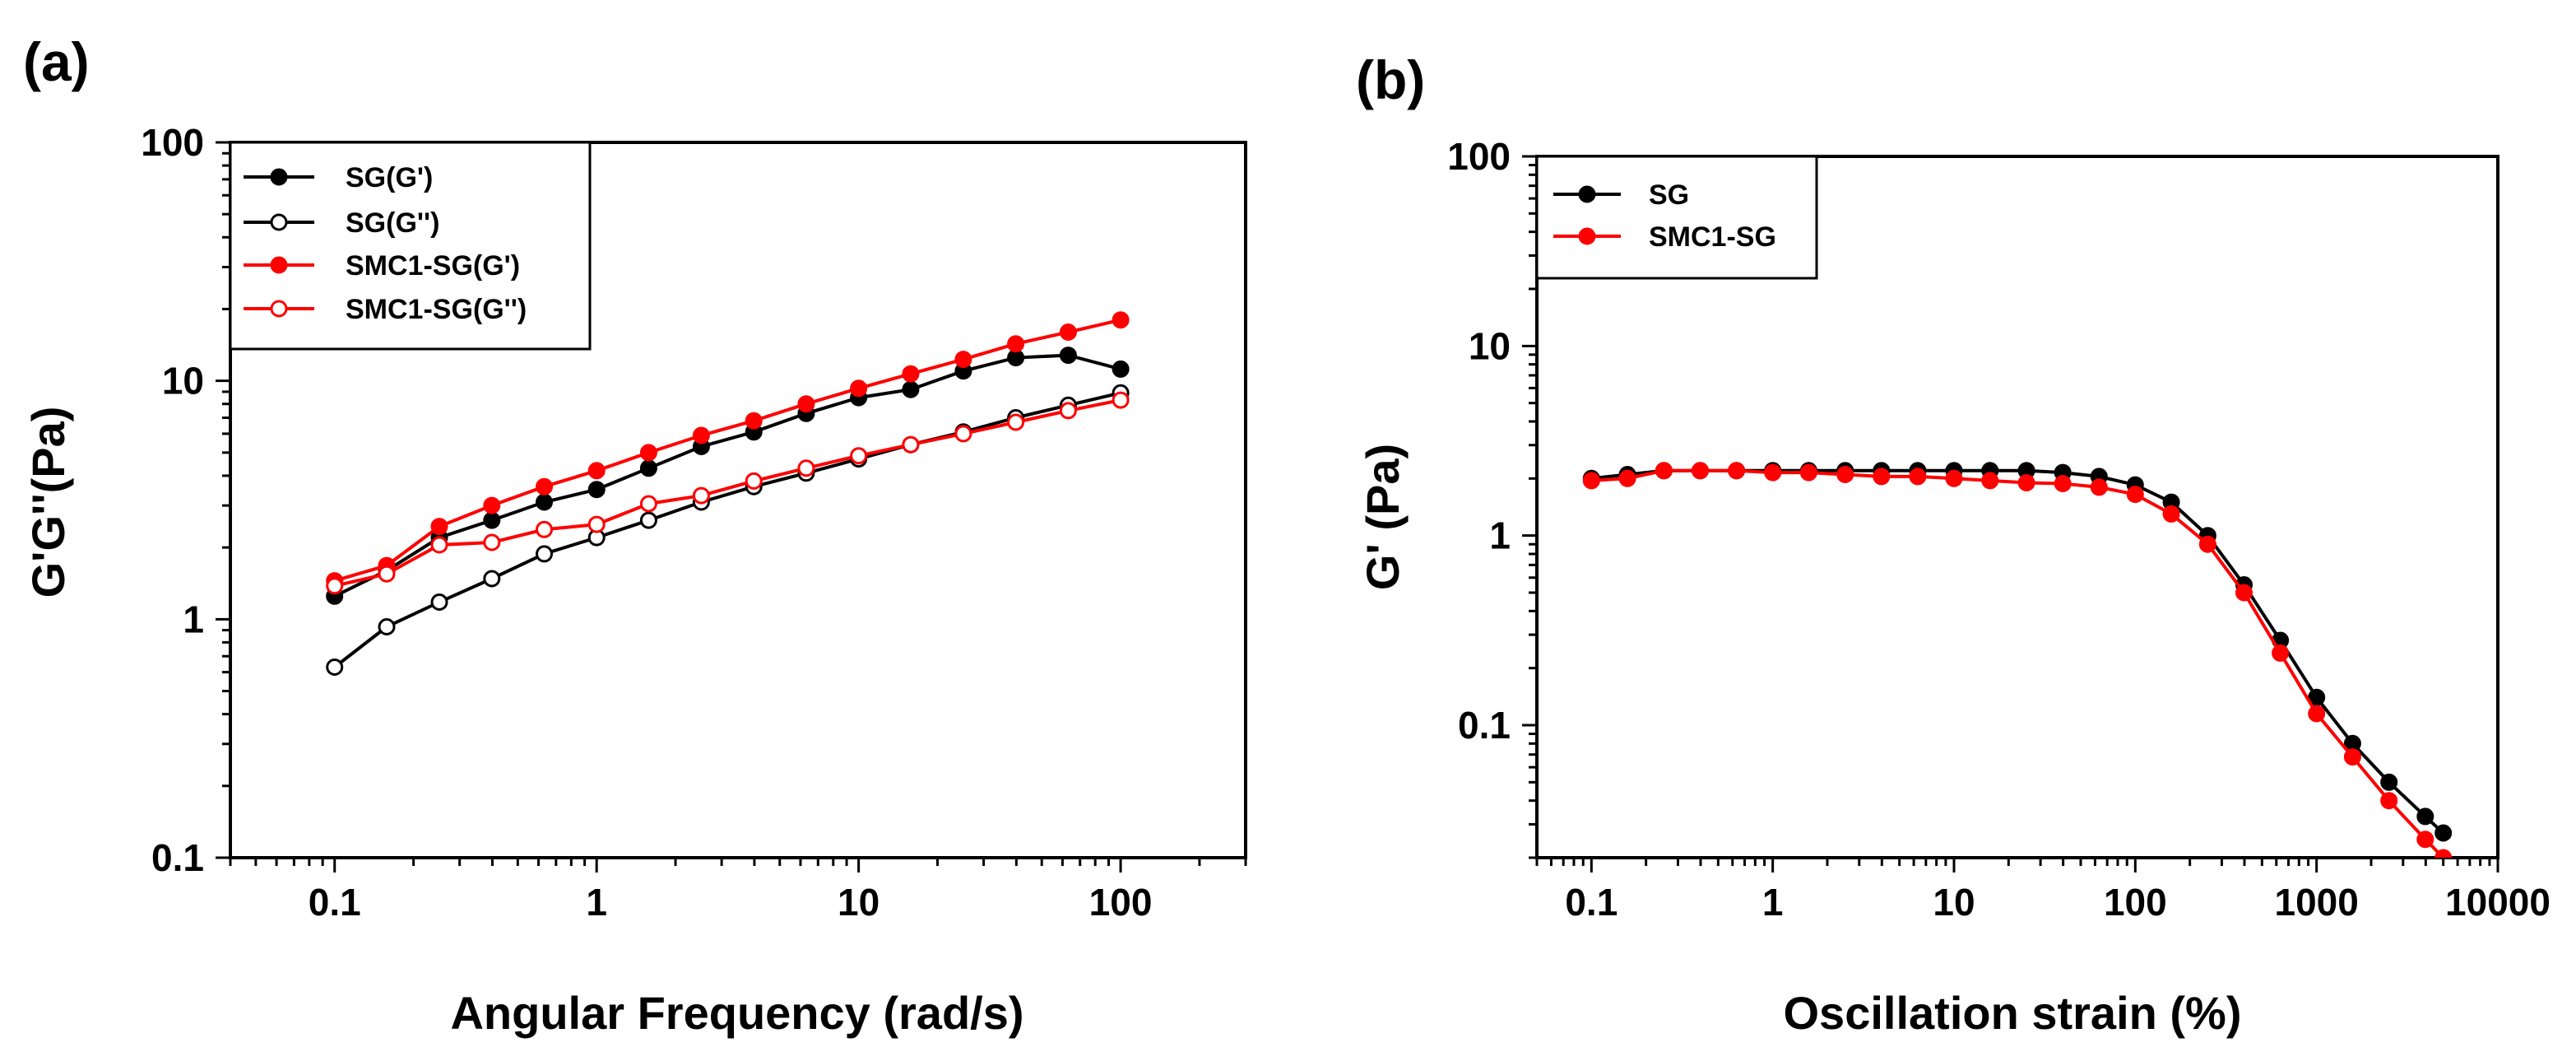  What do you see at coordinates (1677, 217) in the screenshot?
I see `panel-b-legend-box` at bounding box center [1677, 217].